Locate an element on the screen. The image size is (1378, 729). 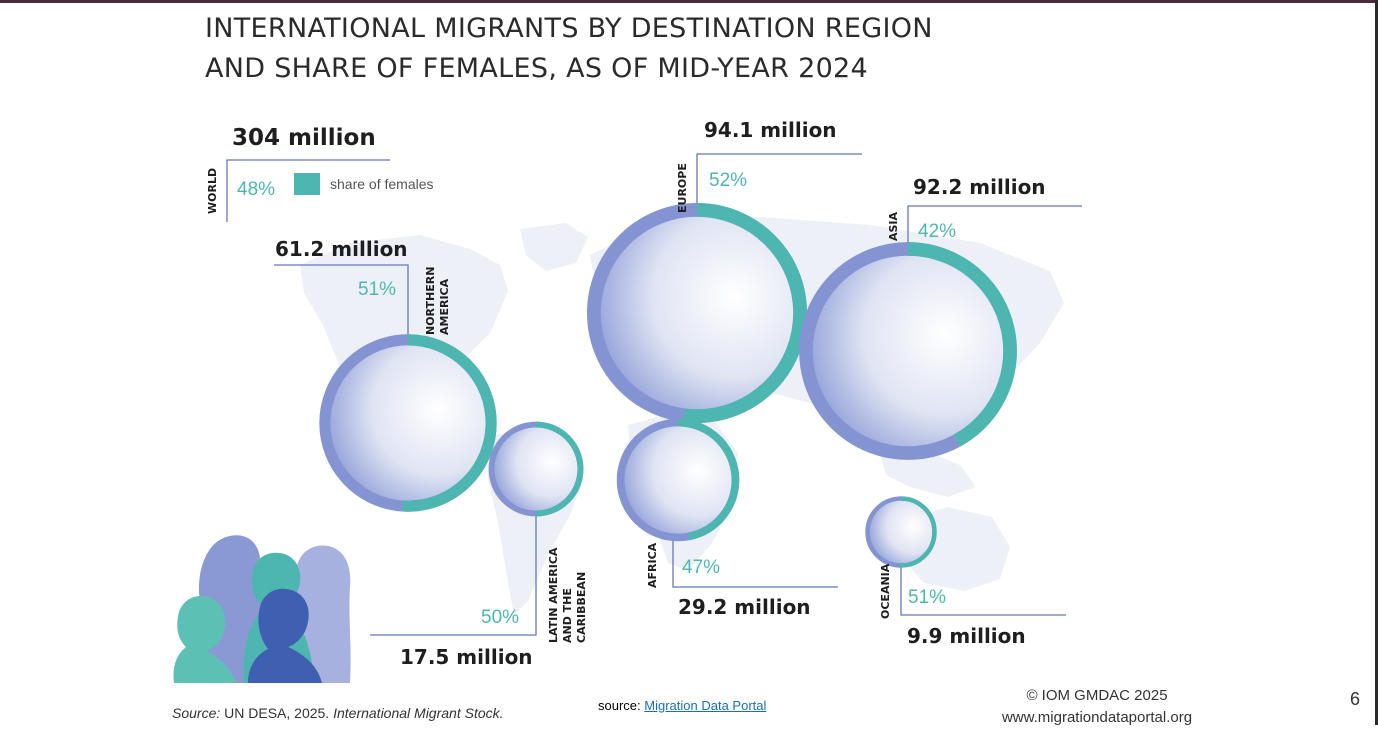
amount-latin-america: 17.5 million is located at coordinates (466, 657).